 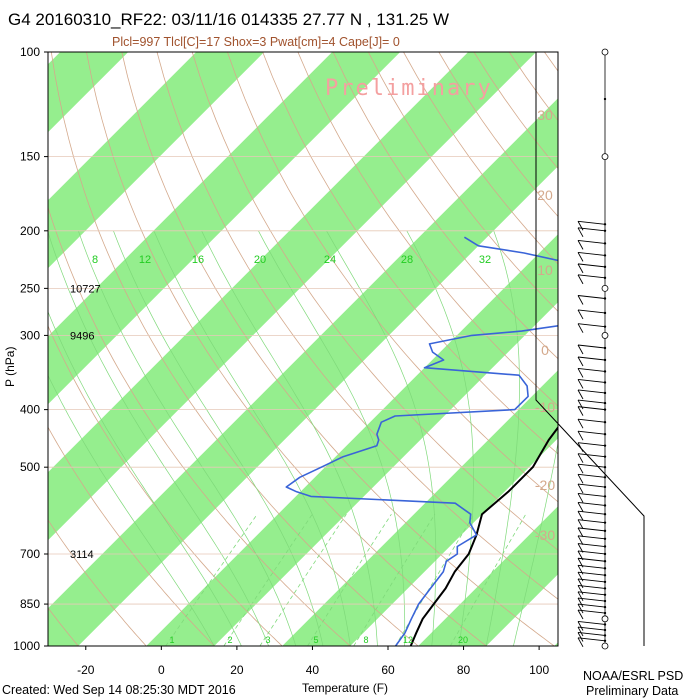 I want to click on mixing-ratio-label: 20, so click(x=260, y=260).